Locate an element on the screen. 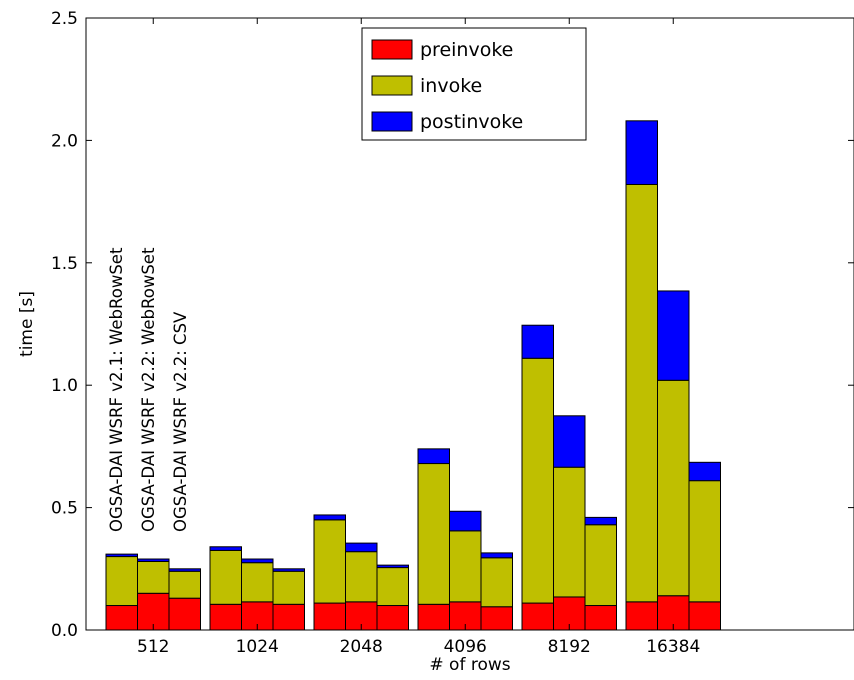 Image resolution: width=854 pixels, height=680 pixels. y-tick-label-0.0: 0.0 is located at coordinates (64, 631).